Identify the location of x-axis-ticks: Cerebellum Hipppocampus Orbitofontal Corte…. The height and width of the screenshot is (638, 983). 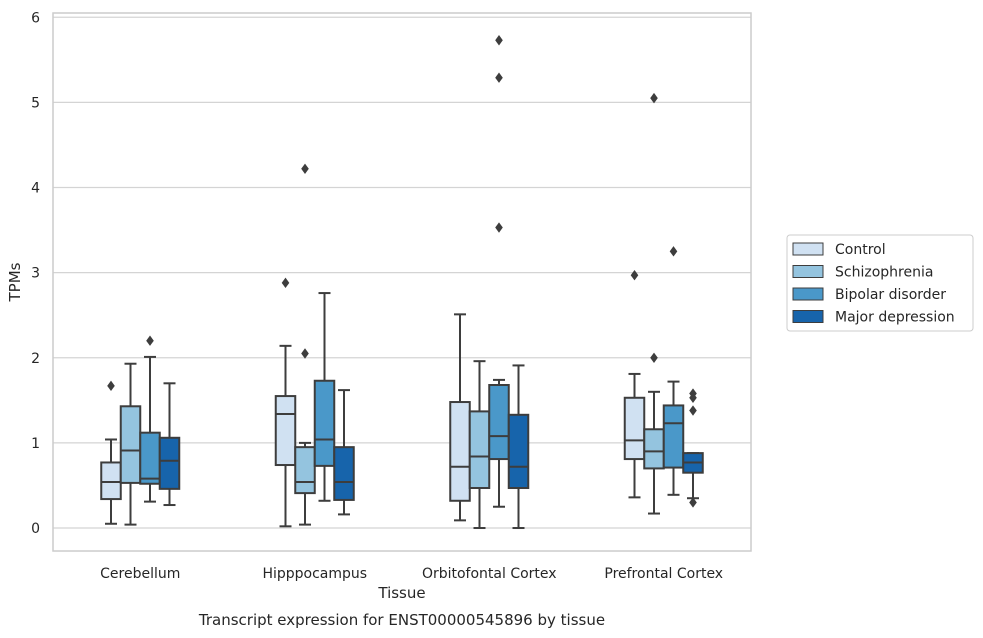
(411, 574).